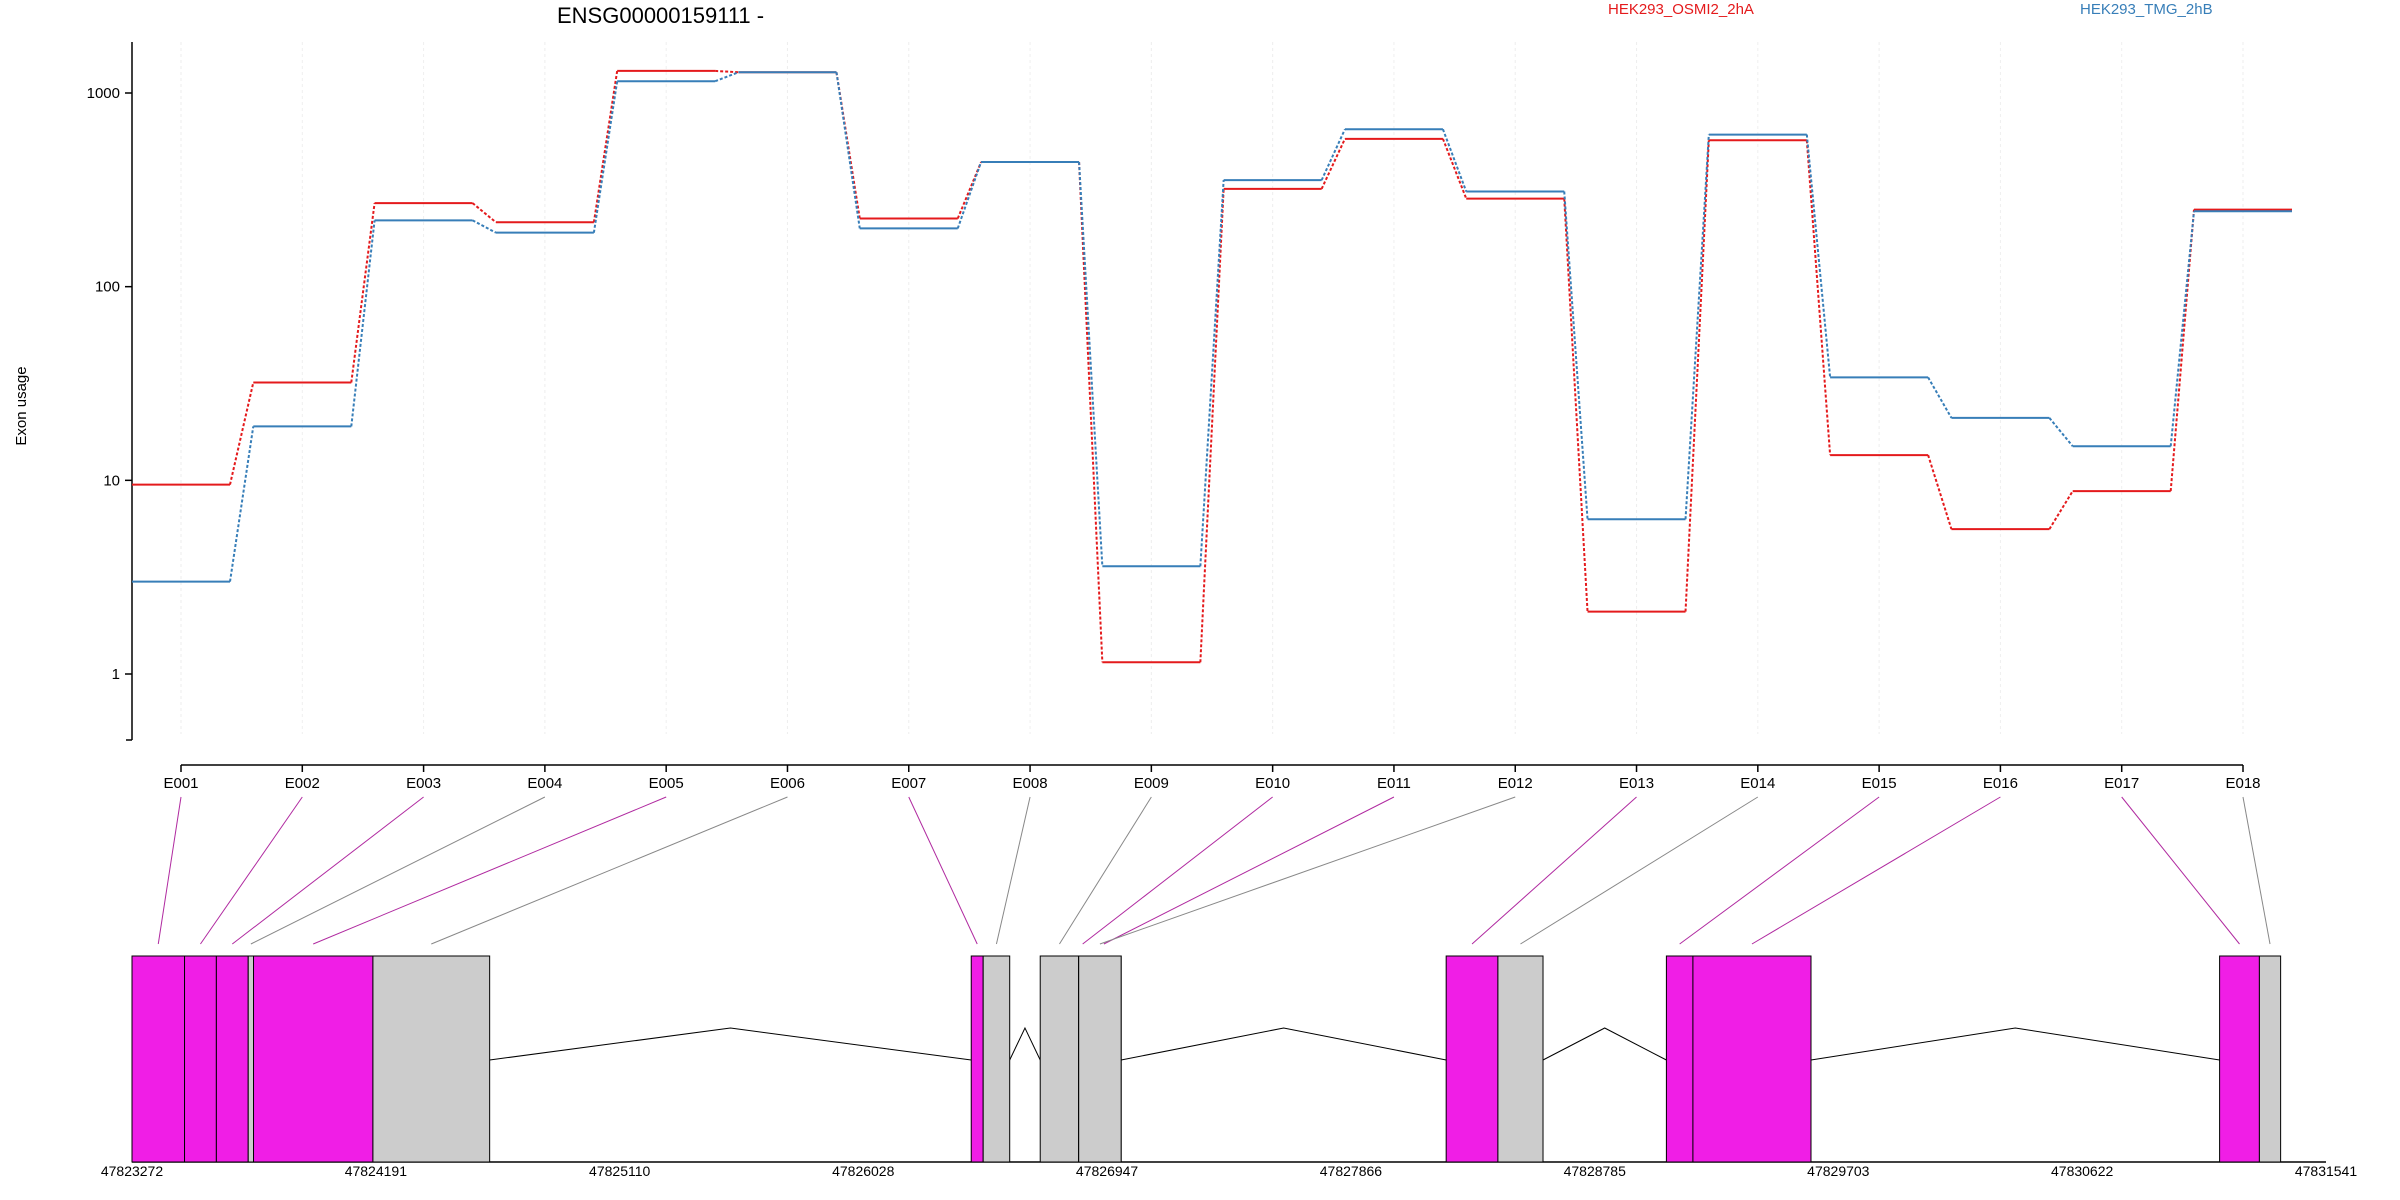 The height and width of the screenshot is (1200, 2400). I want to click on x-tick-label-E005: E005, so click(666, 783).